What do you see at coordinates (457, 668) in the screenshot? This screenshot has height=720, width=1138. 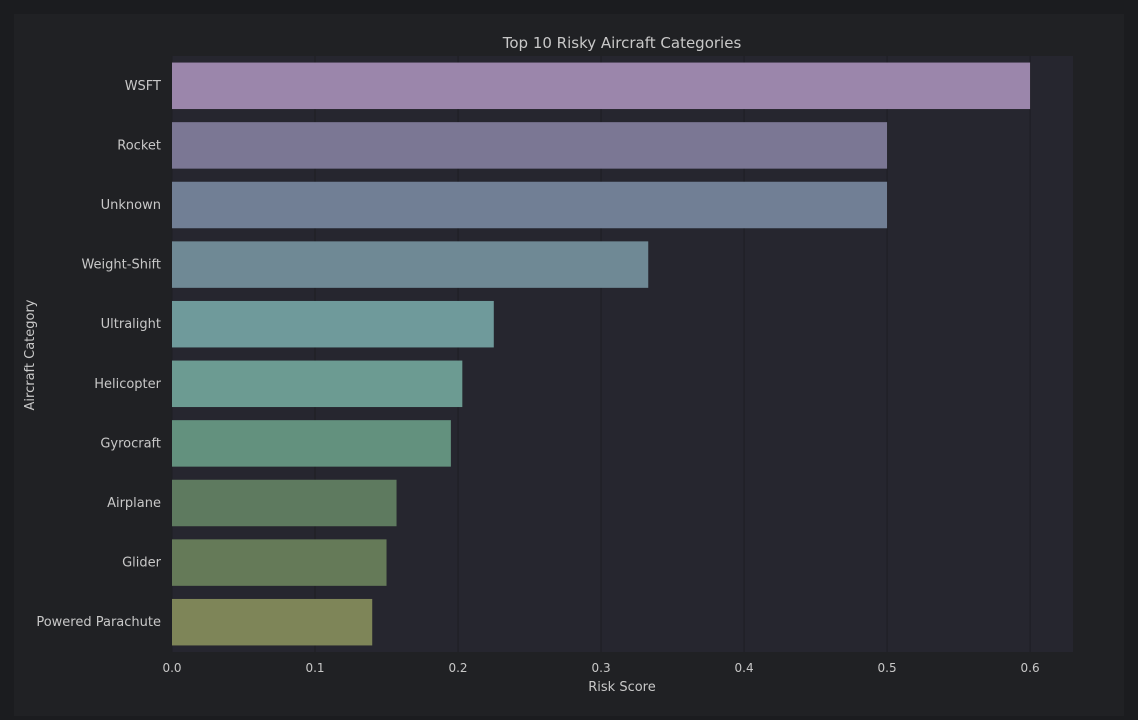 I see `x-tick-label: 0.2` at bounding box center [457, 668].